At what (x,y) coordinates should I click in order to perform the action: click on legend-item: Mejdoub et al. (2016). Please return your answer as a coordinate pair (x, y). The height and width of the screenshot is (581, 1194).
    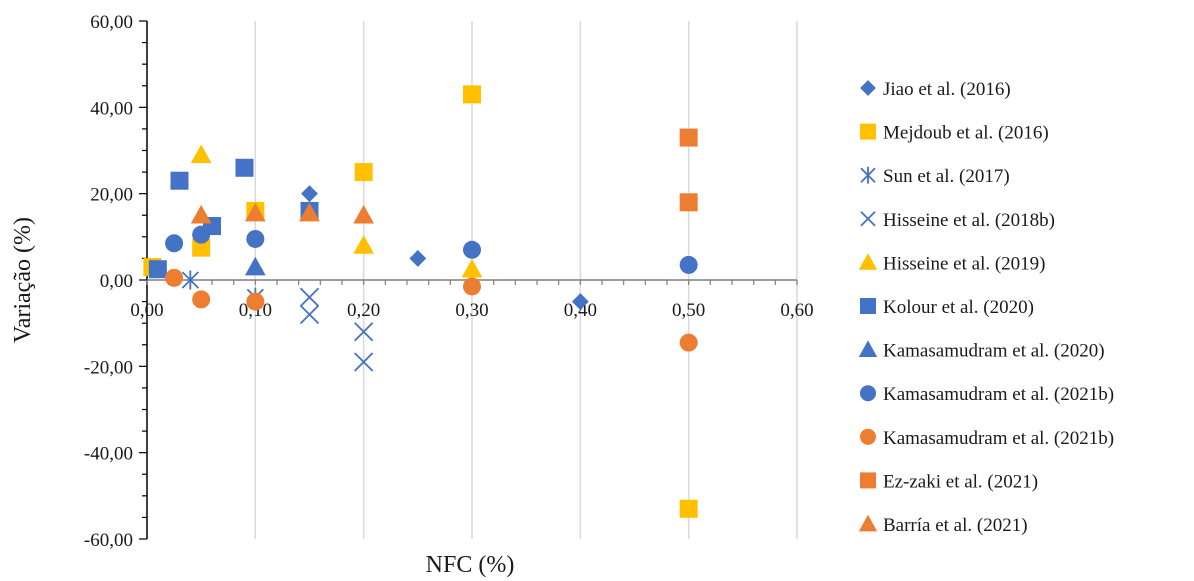
    Looking at the image, I should click on (954, 133).